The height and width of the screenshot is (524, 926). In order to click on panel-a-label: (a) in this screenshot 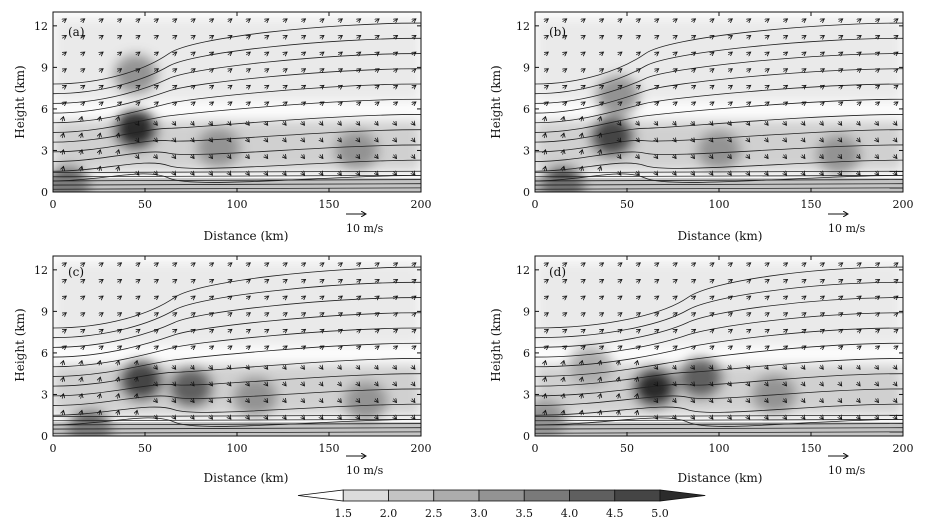, I will do `click(76, 32)`.